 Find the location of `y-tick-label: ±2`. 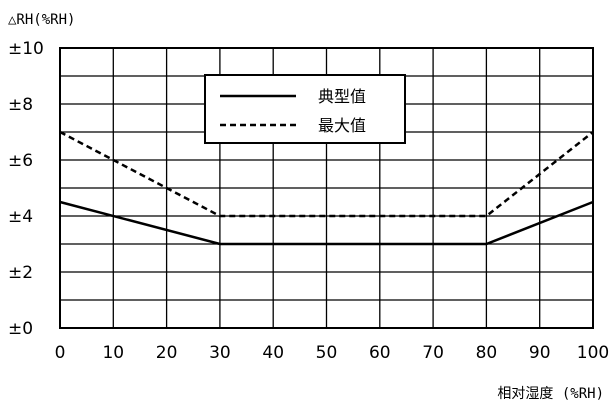

y-tick-label: ±2 is located at coordinates (20, 273).